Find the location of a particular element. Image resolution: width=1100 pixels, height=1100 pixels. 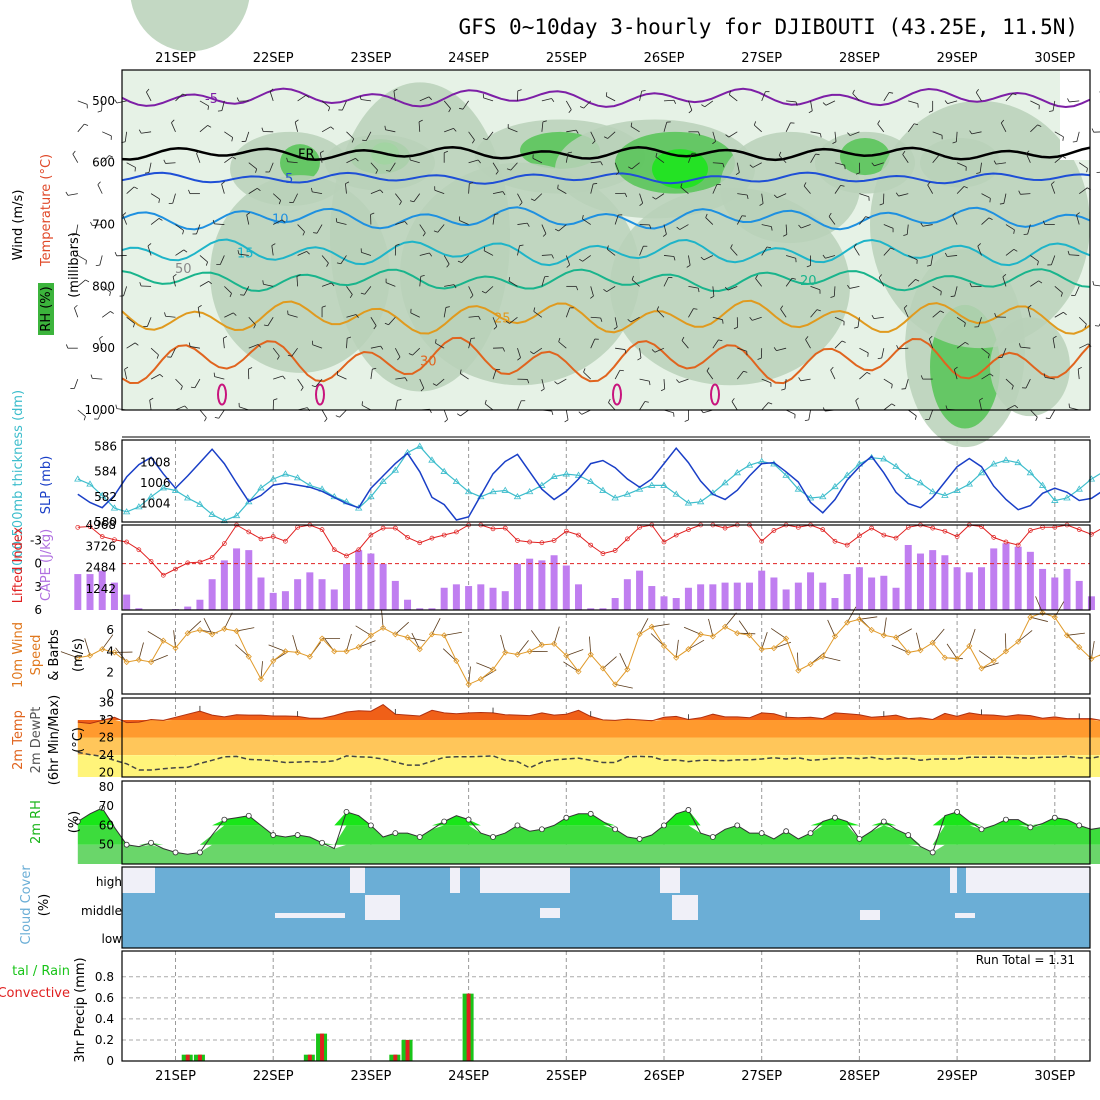

temperature-contour is located at coordinates (606, 252).